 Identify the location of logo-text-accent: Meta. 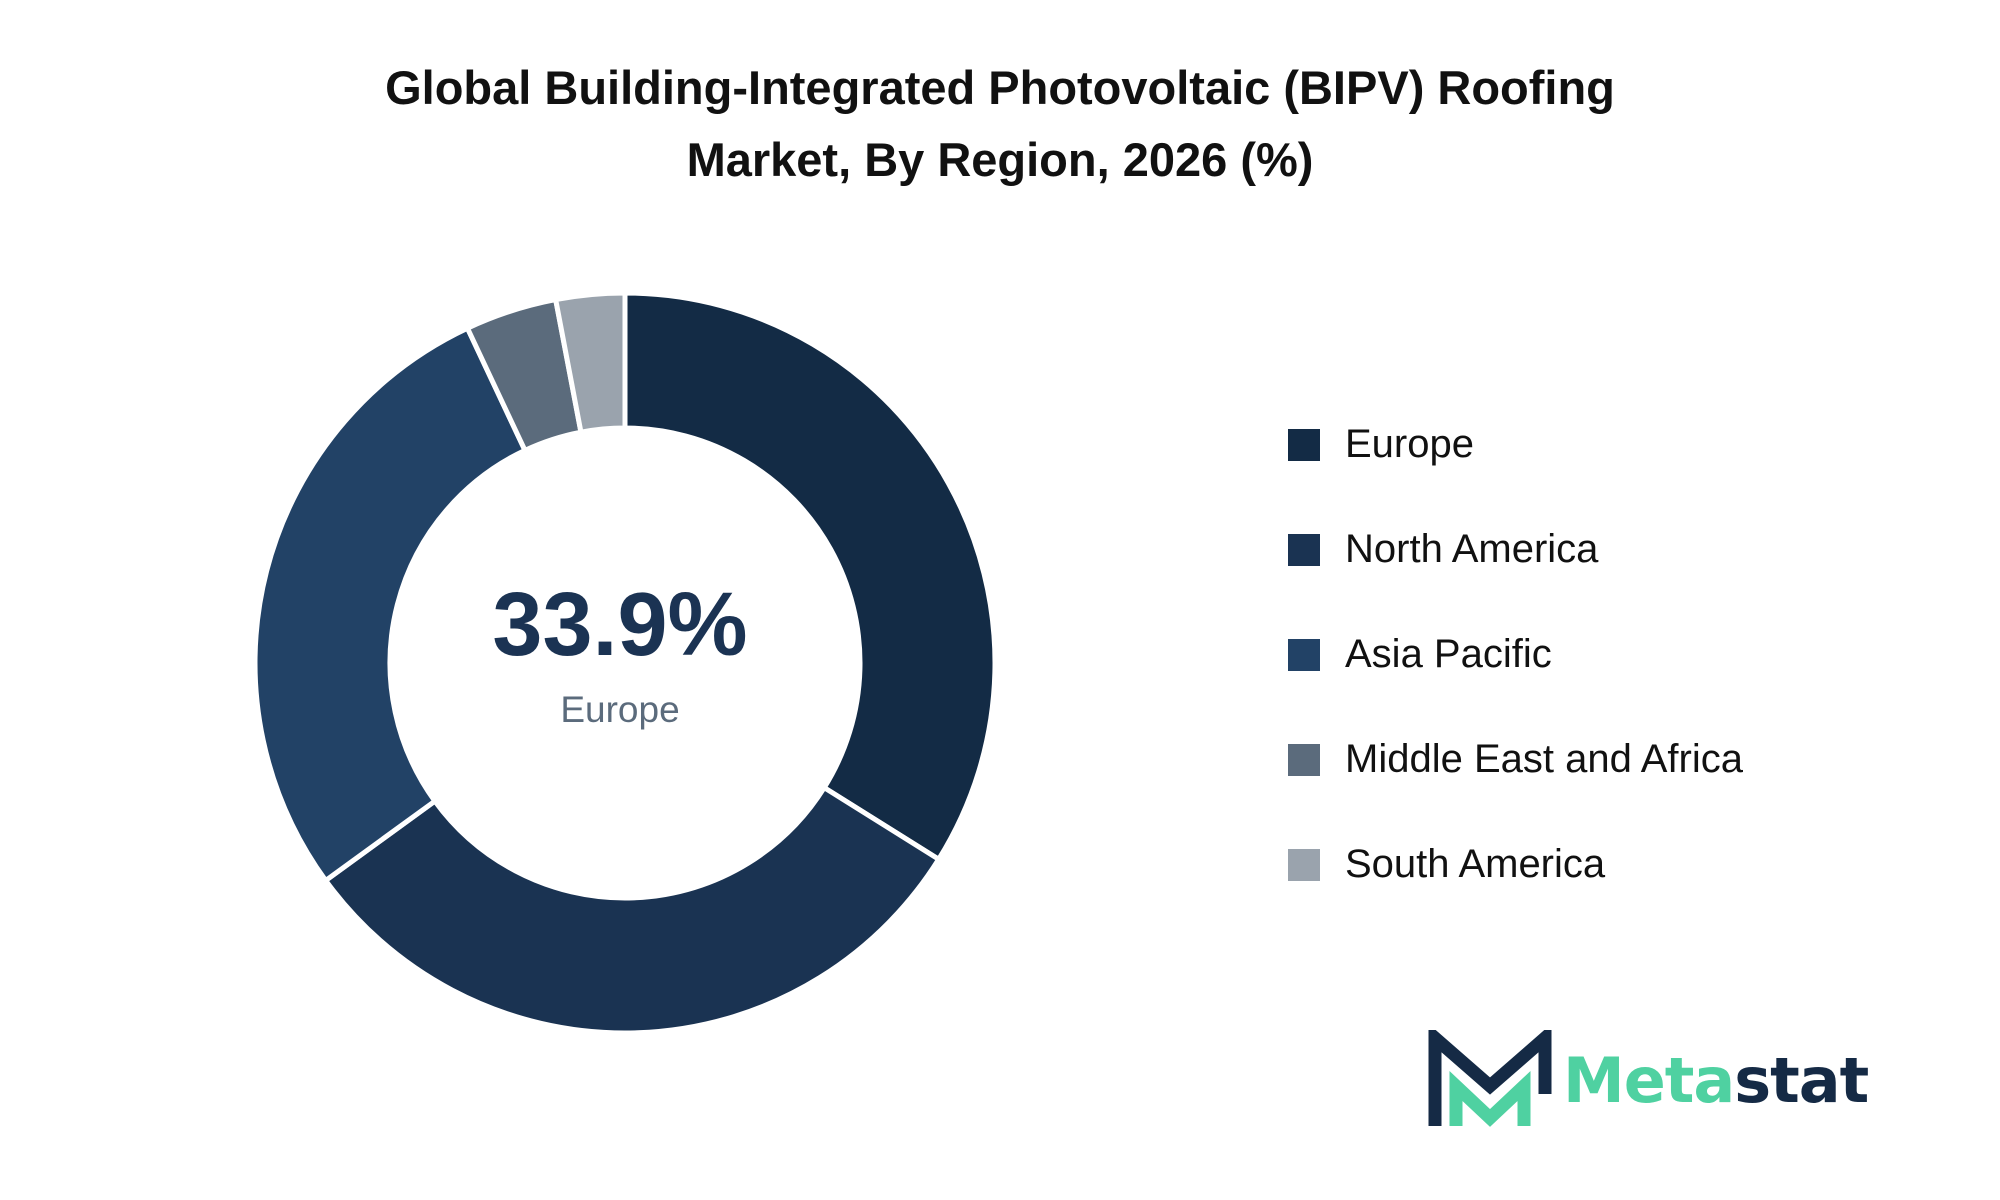
(1649, 1080).